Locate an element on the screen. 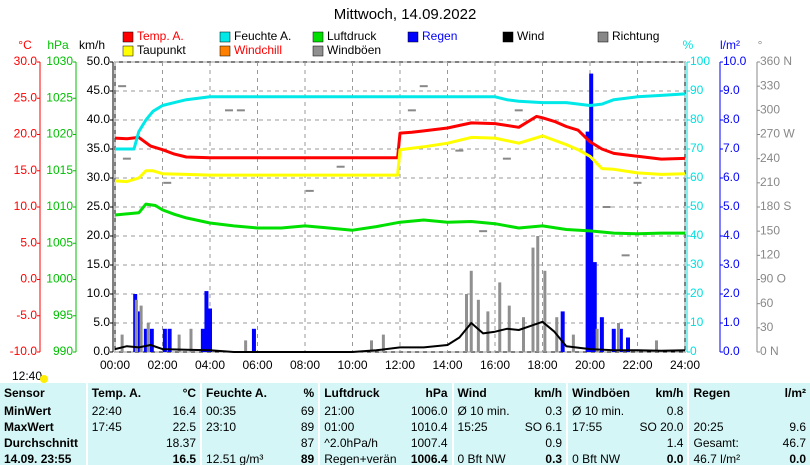  table-cell: 21:00 is located at coordinates (359, 411).